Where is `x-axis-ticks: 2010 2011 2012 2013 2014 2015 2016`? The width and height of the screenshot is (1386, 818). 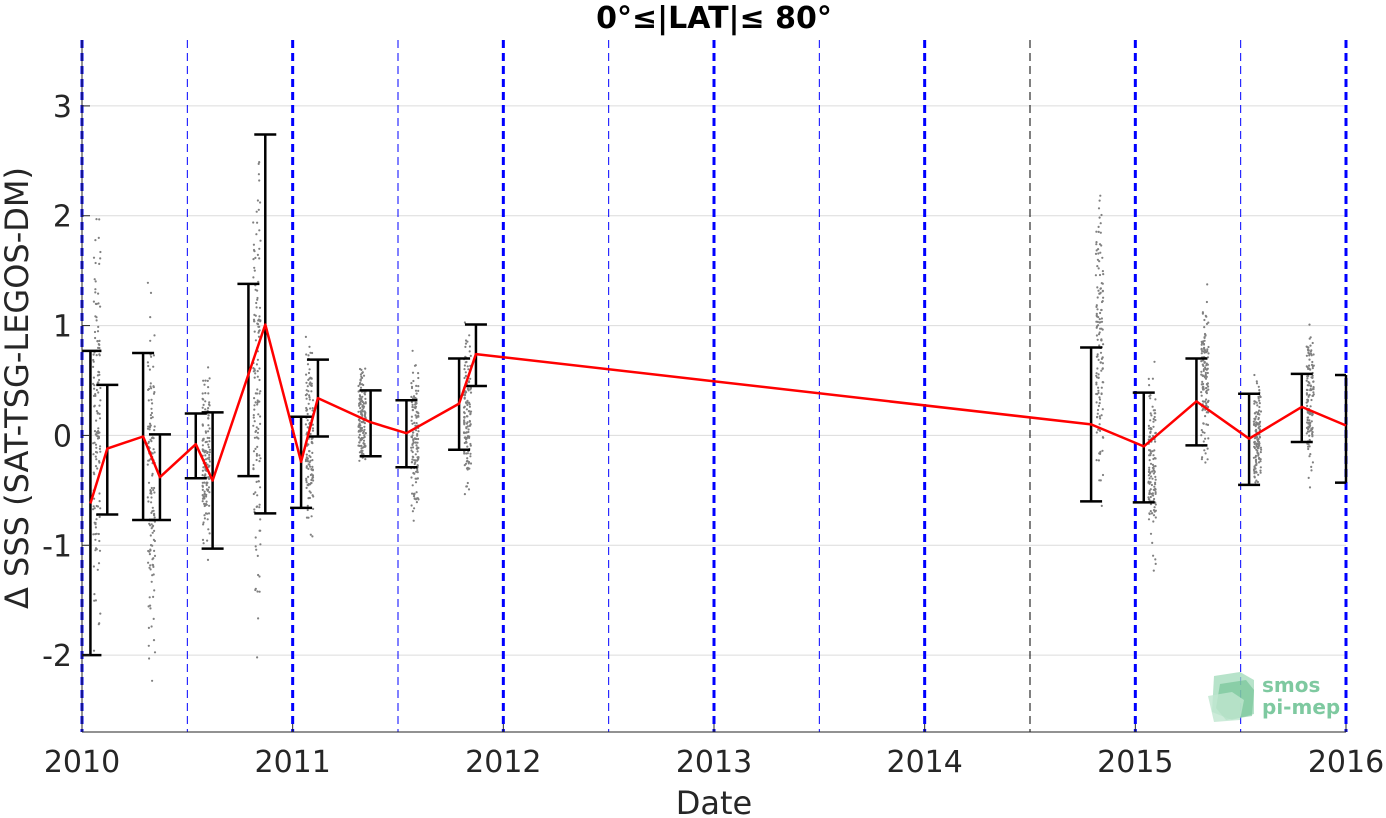
x-axis-ticks: 2010 2011 2012 2013 2014 2015 2016 is located at coordinates (714, 752).